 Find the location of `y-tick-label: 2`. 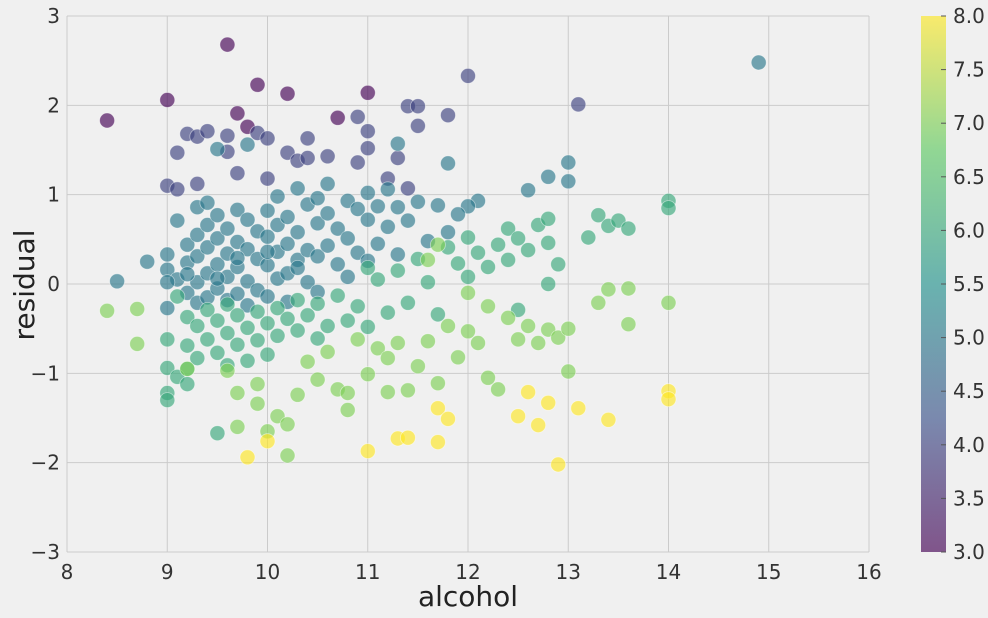

y-tick-label: 2 is located at coordinates (53, 105).